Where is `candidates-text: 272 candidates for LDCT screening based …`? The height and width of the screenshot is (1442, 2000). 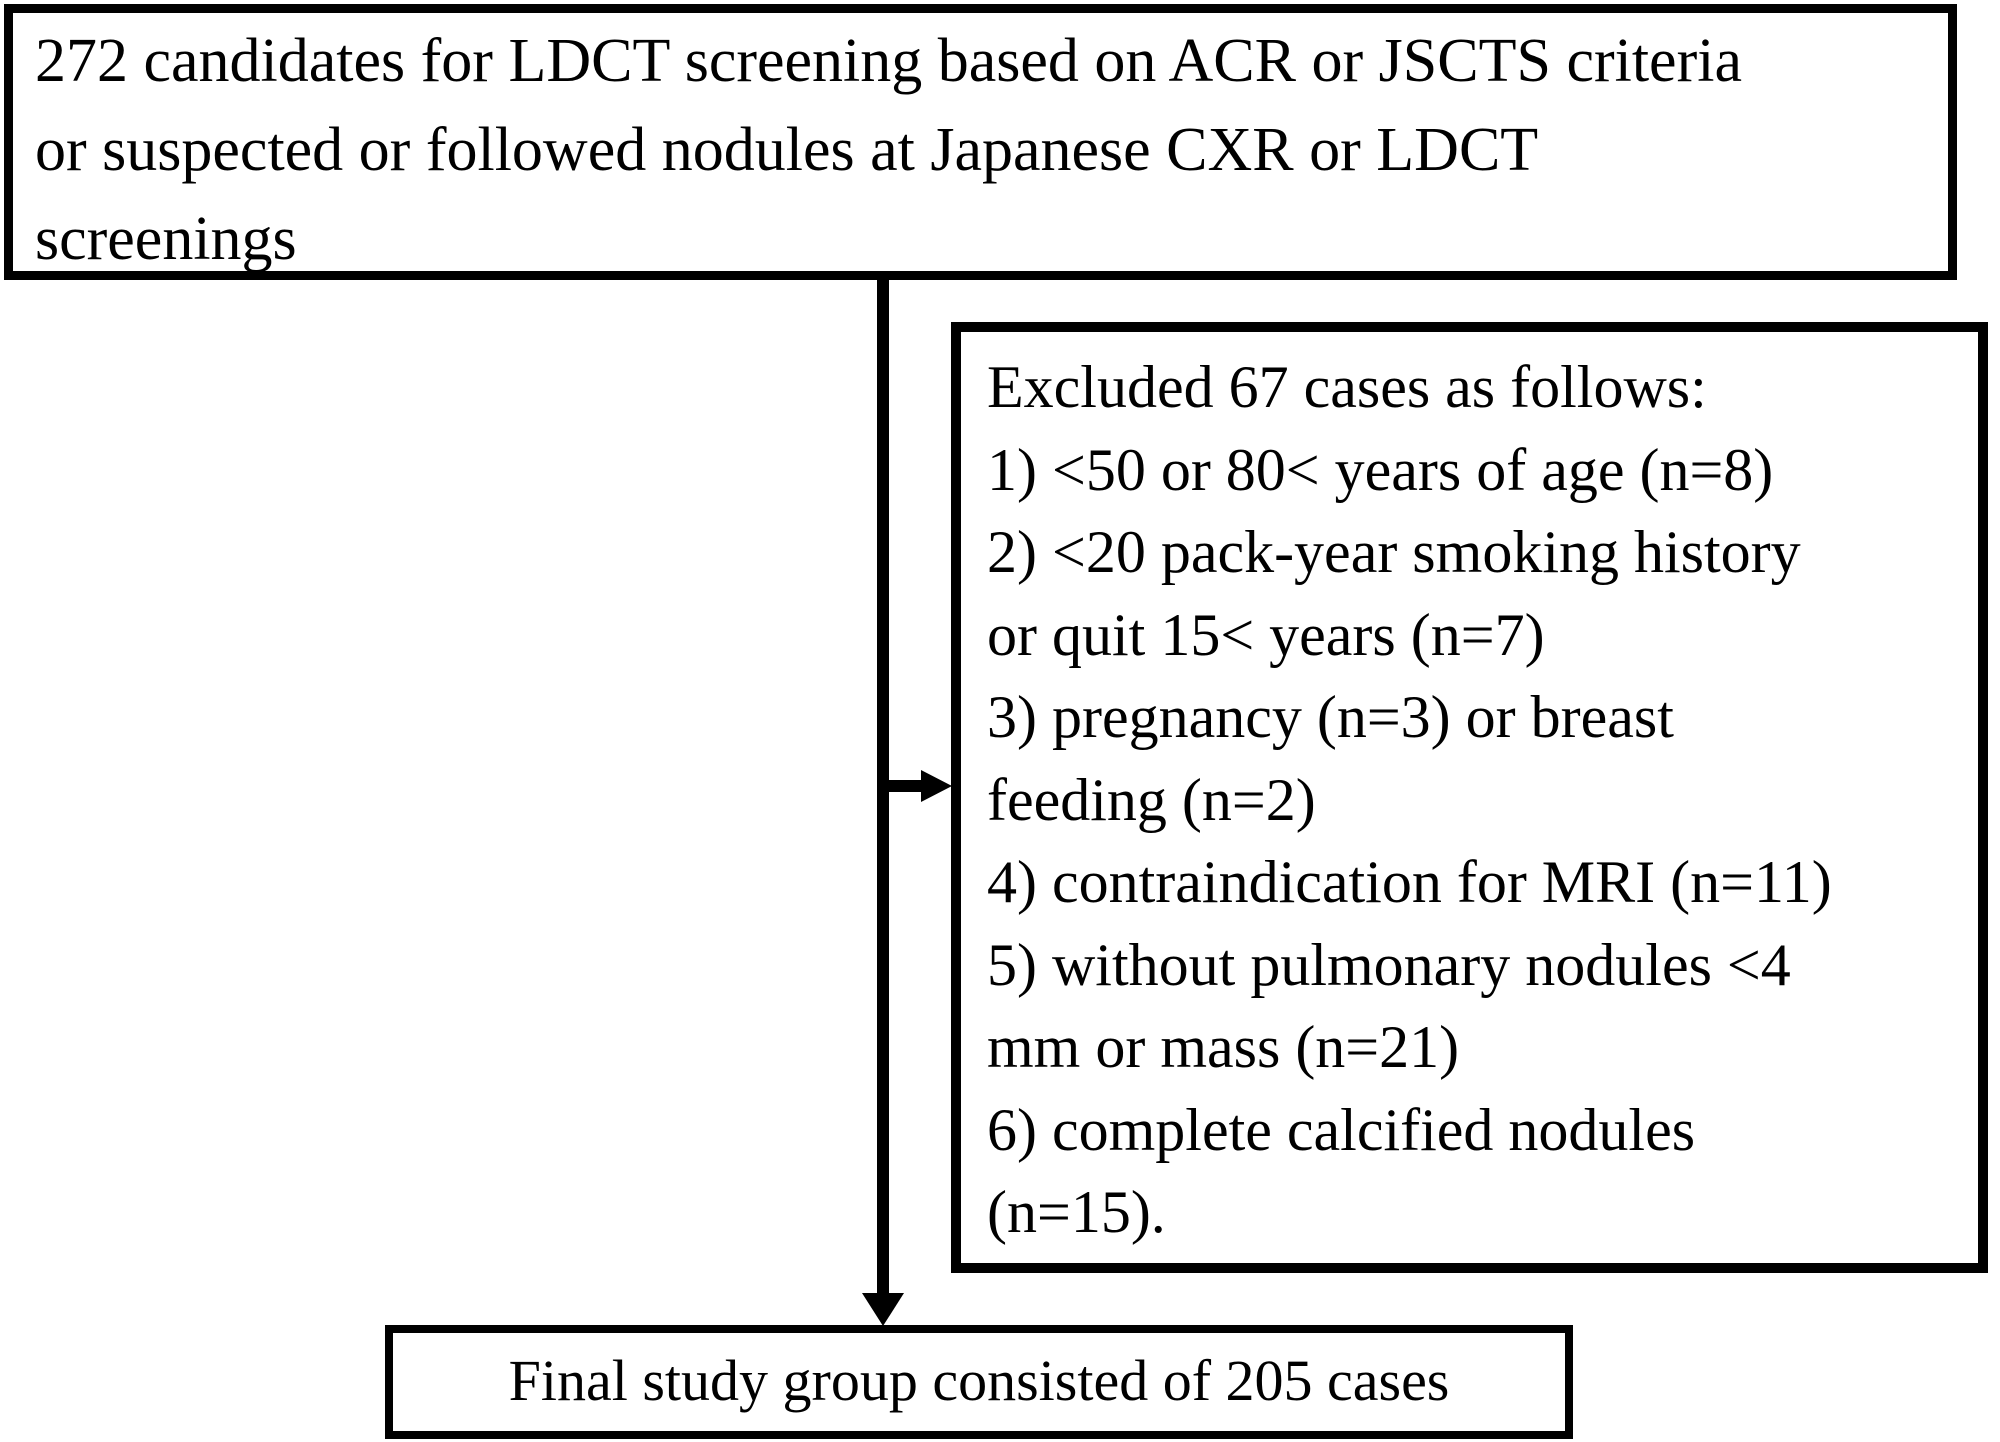 candidates-text: 272 candidates for LDCT screening based … is located at coordinates (888, 150).